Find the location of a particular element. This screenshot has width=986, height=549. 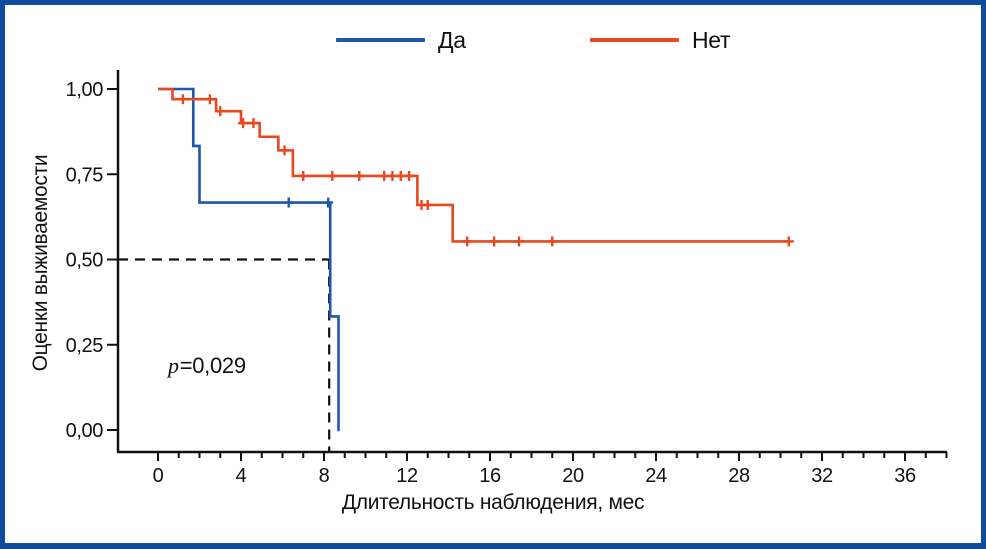

x-tick-label: 16 is located at coordinates (490, 476).